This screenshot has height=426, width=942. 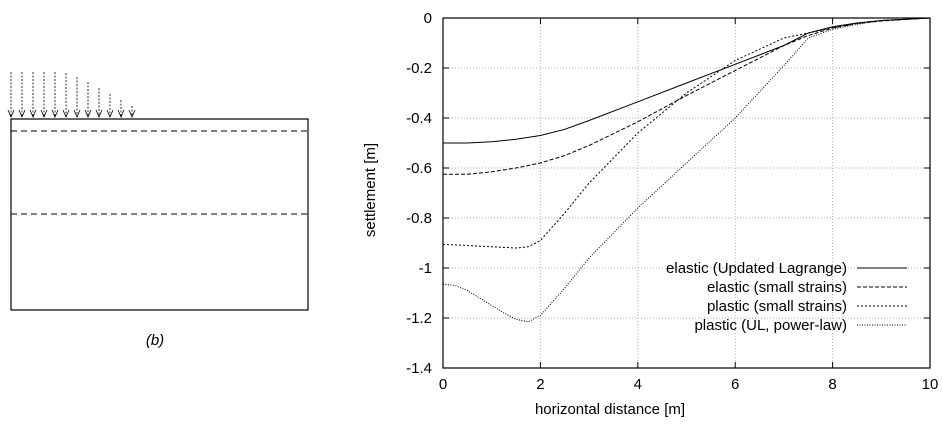 I want to click on figure-caption: (b), so click(x=155, y=340).